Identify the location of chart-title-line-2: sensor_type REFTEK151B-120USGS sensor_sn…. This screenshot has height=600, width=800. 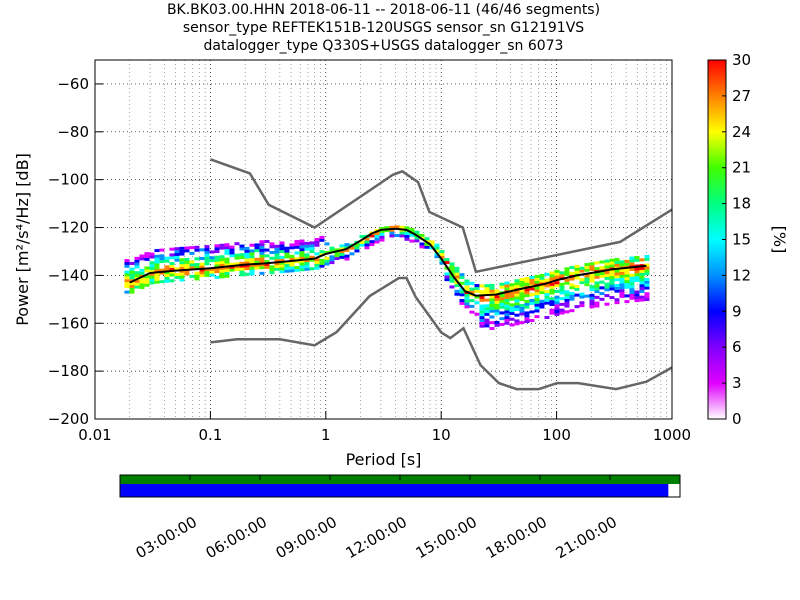
(383, 28).